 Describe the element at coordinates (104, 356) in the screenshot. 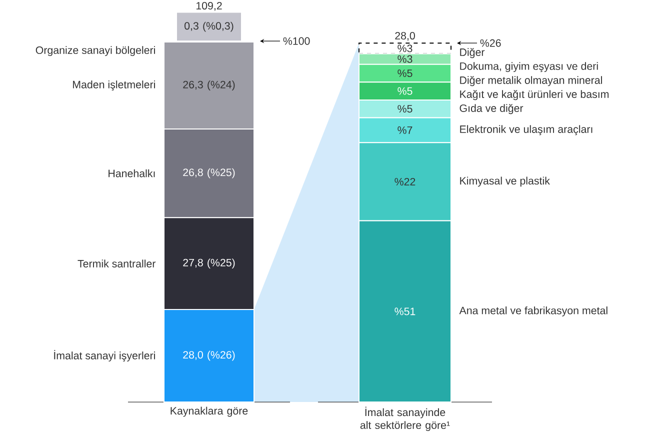

I see `series-label: İmalat sanayi işyerleri` at that location.